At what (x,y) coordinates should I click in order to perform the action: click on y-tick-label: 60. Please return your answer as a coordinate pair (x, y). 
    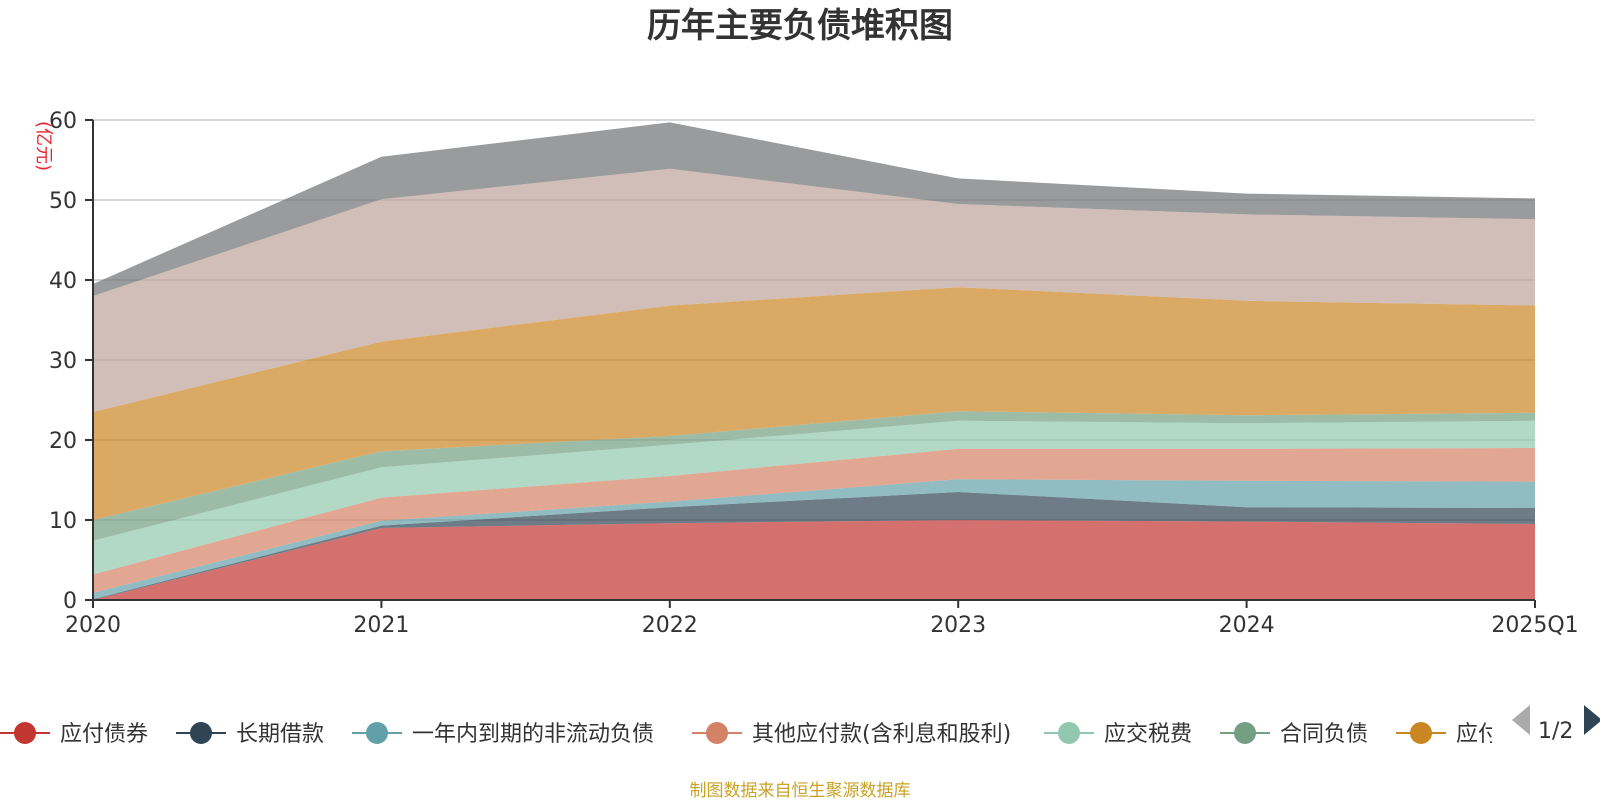
    Looking at the image, I should click on (63, 121).